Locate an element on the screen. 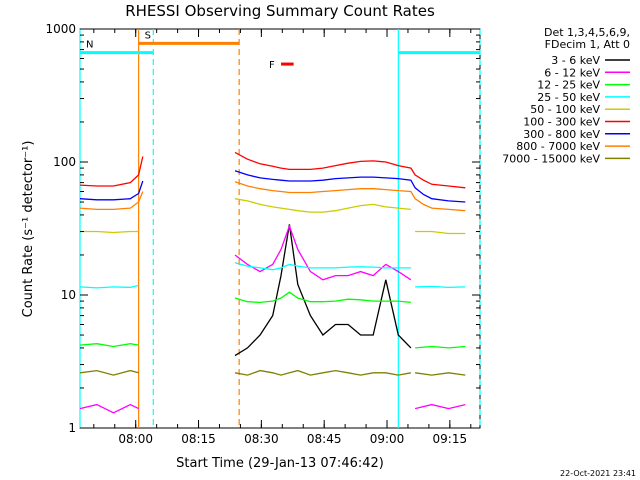 This screenshot has width=640, height=480. legend-header-0: Det 1,3,4,5,6,9, is located at coordinates (587, 32).